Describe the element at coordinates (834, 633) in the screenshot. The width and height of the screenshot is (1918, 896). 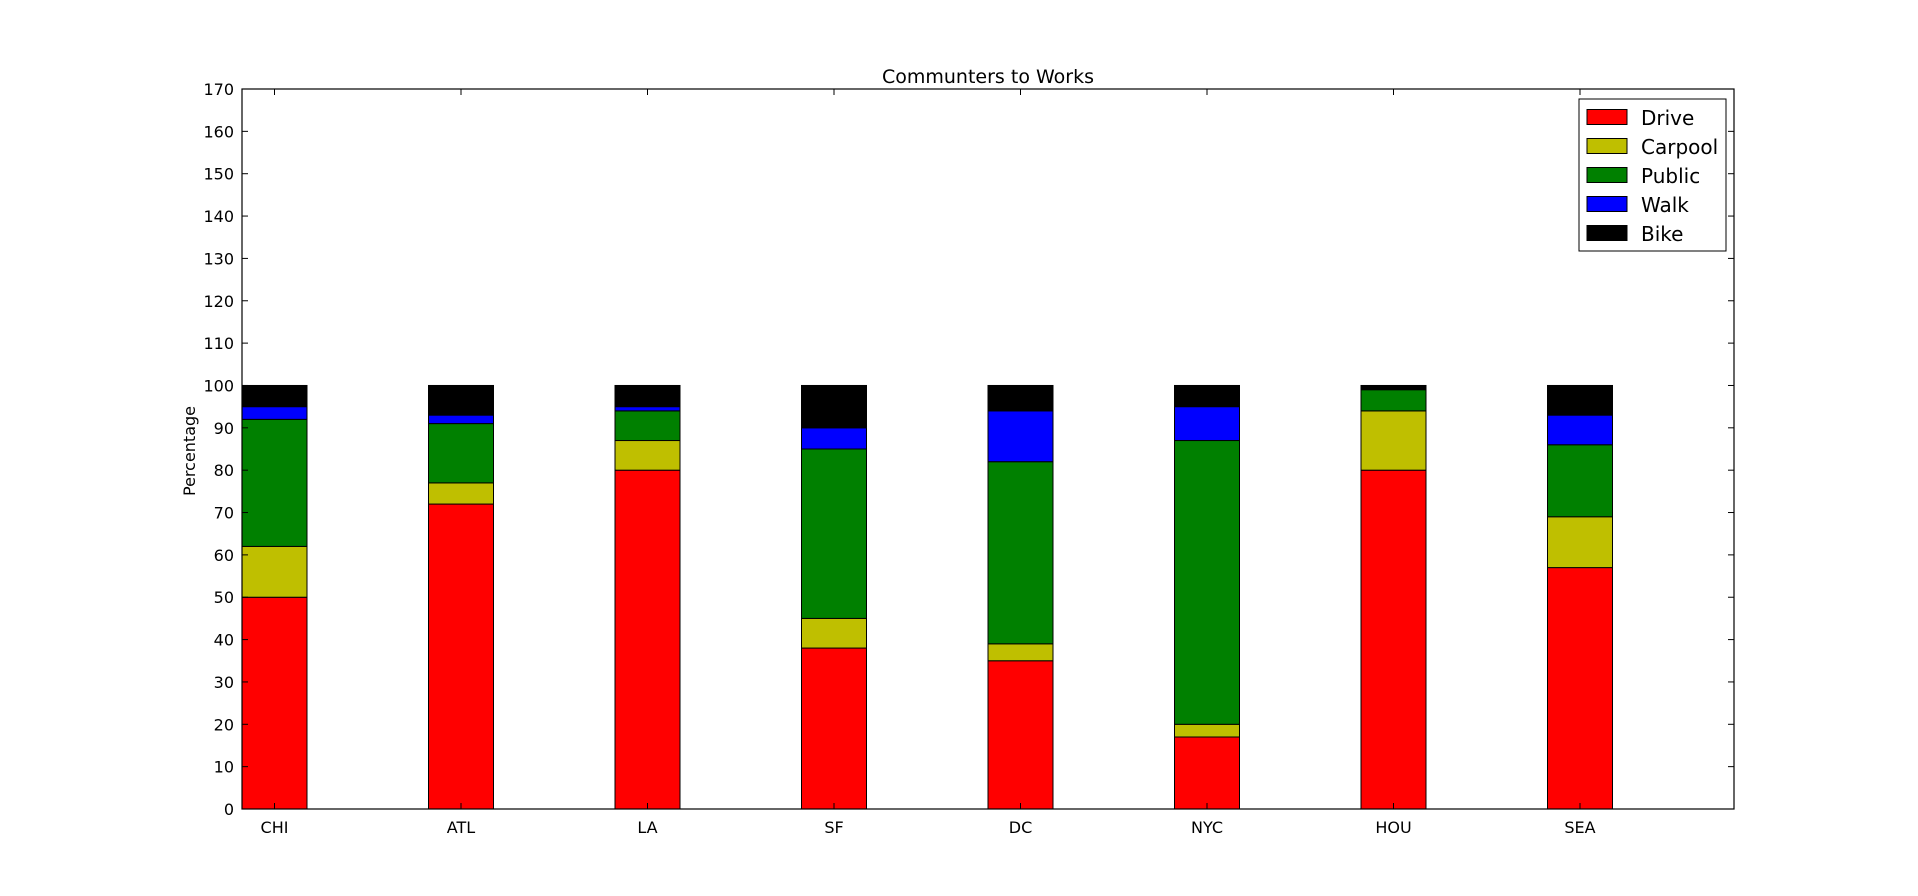
I see `bar-sf-carpool` at that location.